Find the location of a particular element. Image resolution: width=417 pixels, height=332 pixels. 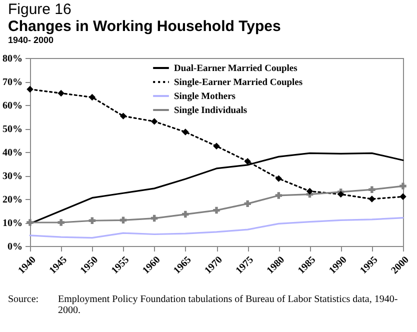

x-tick-label: 1980 is located at coordinates (276, 265).